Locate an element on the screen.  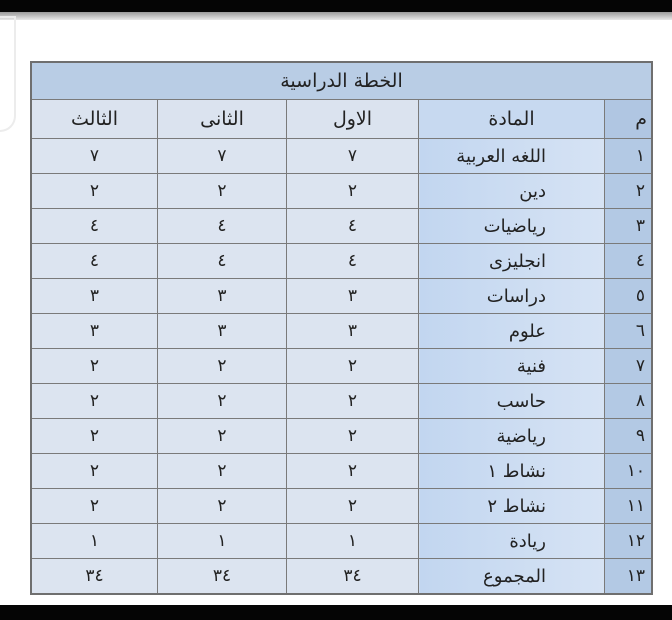
table-row: ١ اللغه العربية ٧ ٧ ٧ is located at coordinates (341, 156).